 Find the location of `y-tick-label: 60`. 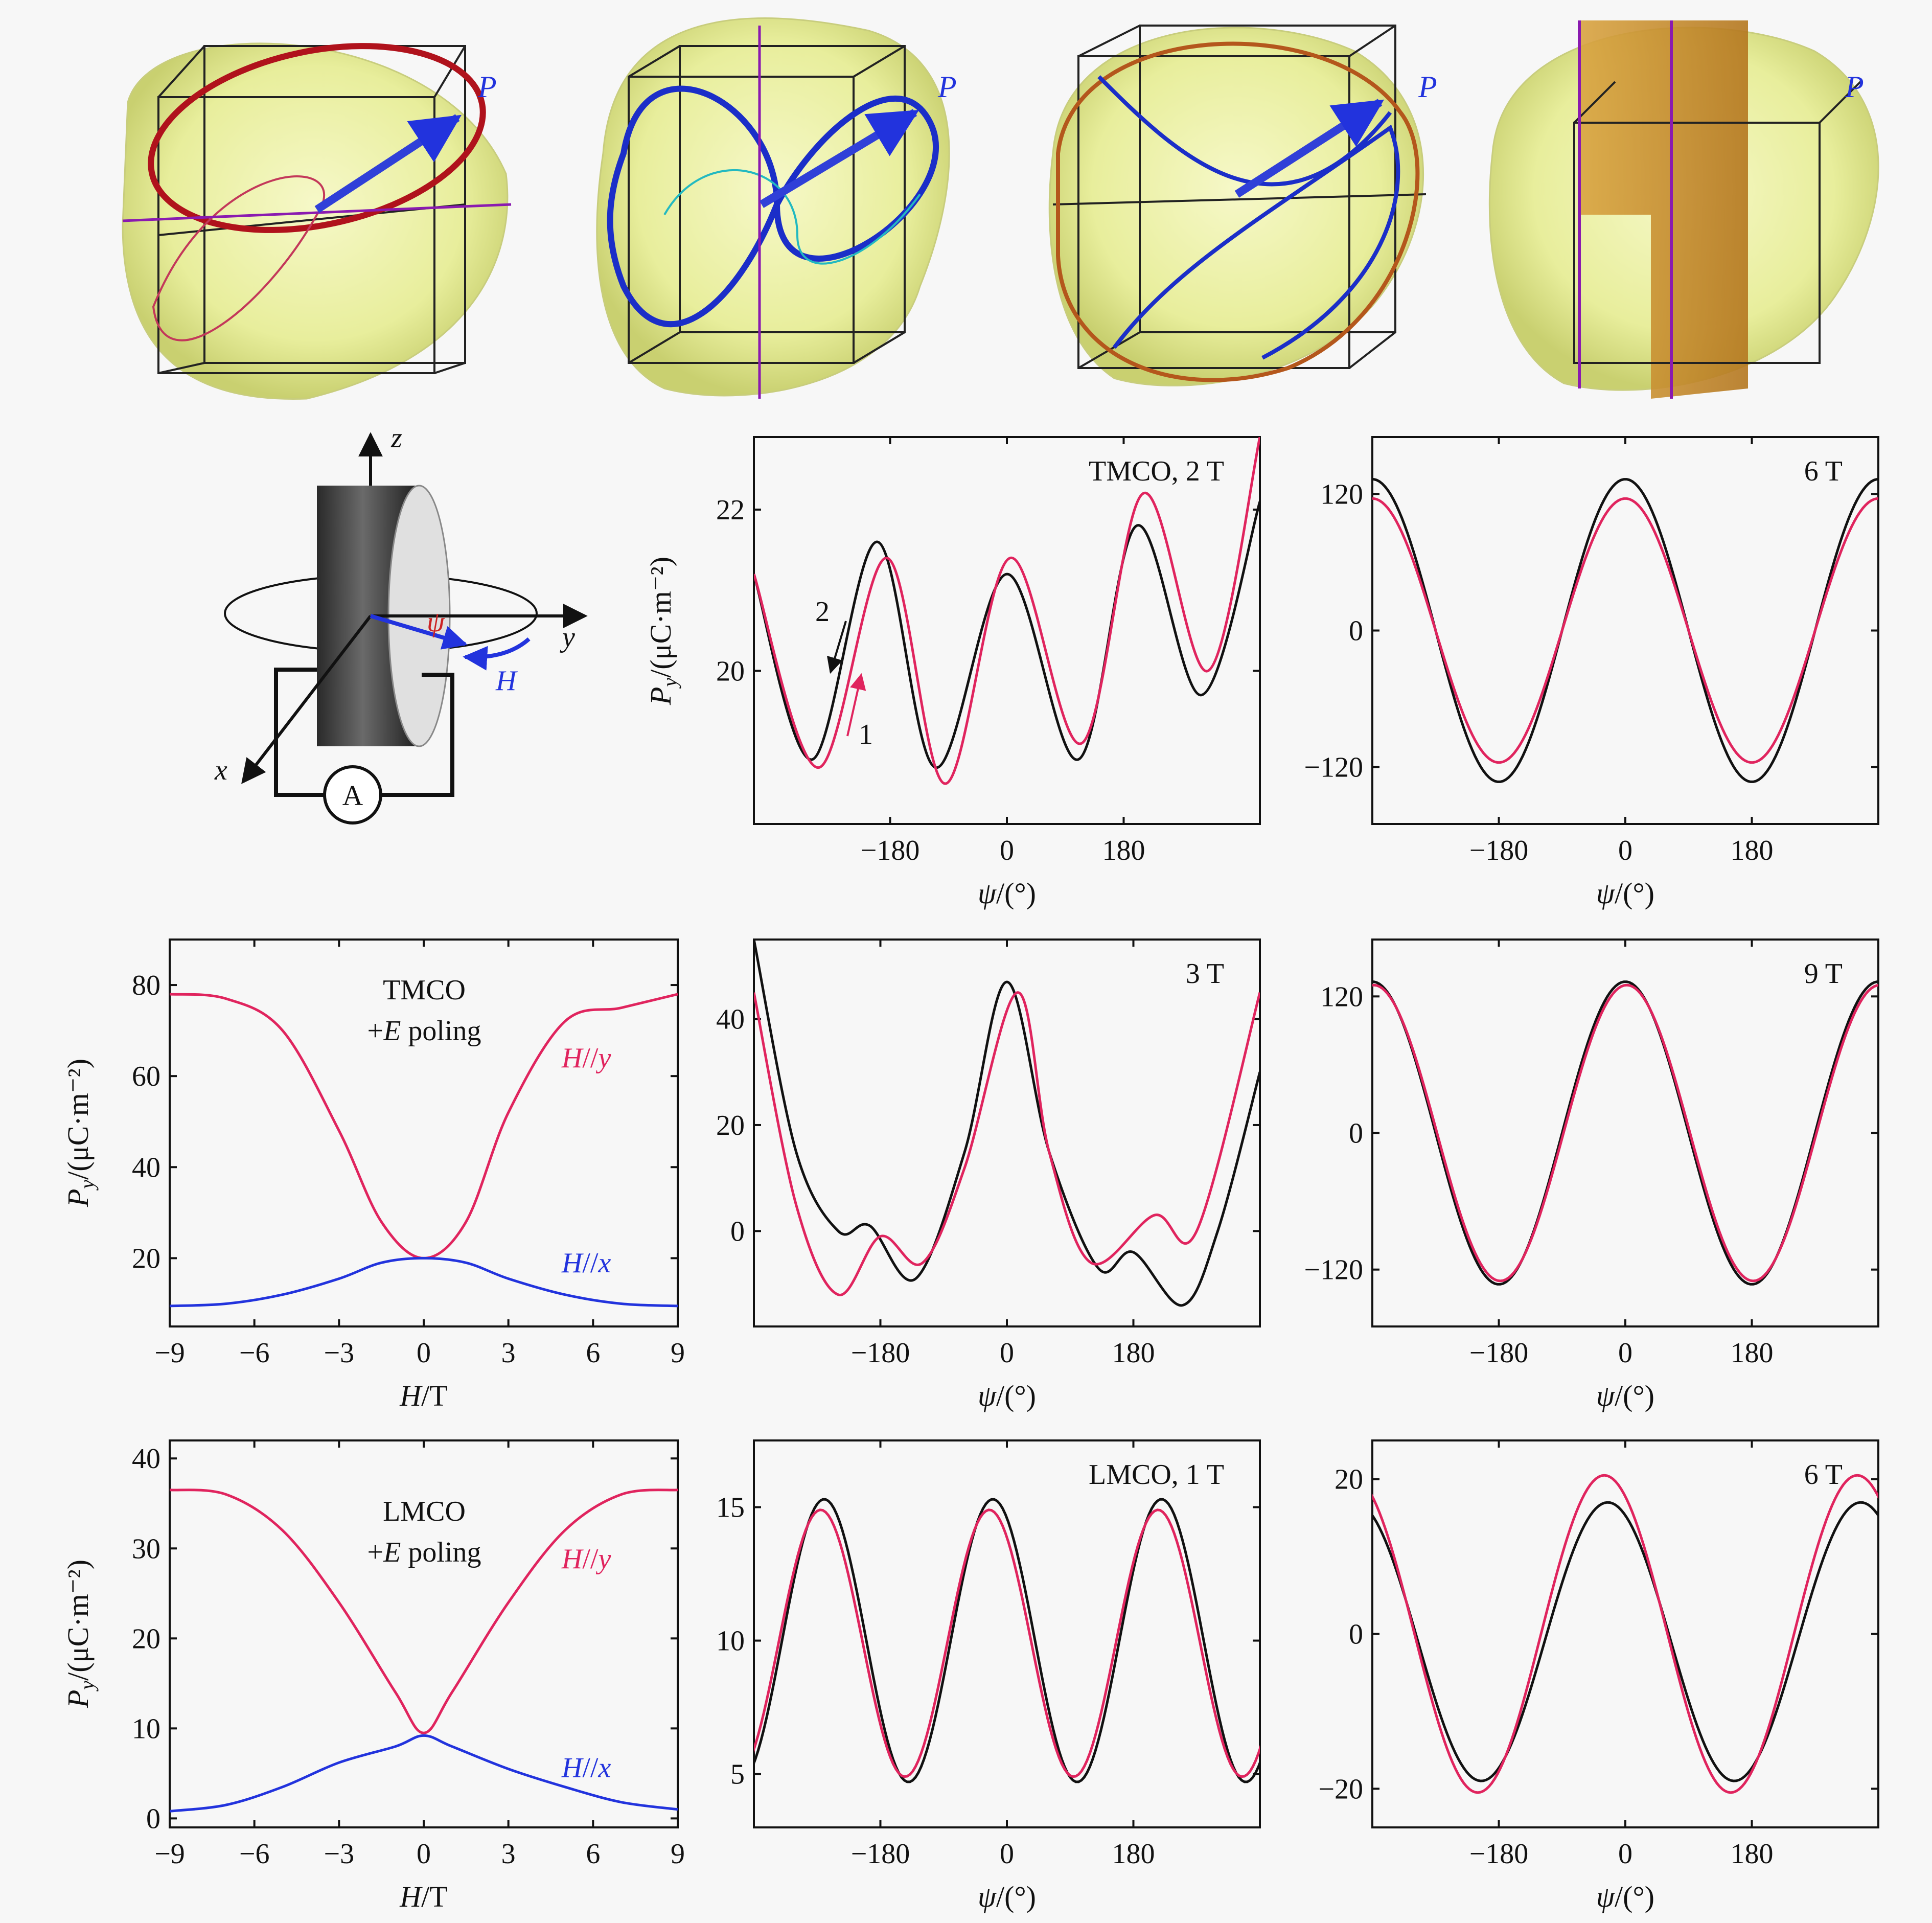

y-tick-label: 60 is located at coordinates (146, 1076).